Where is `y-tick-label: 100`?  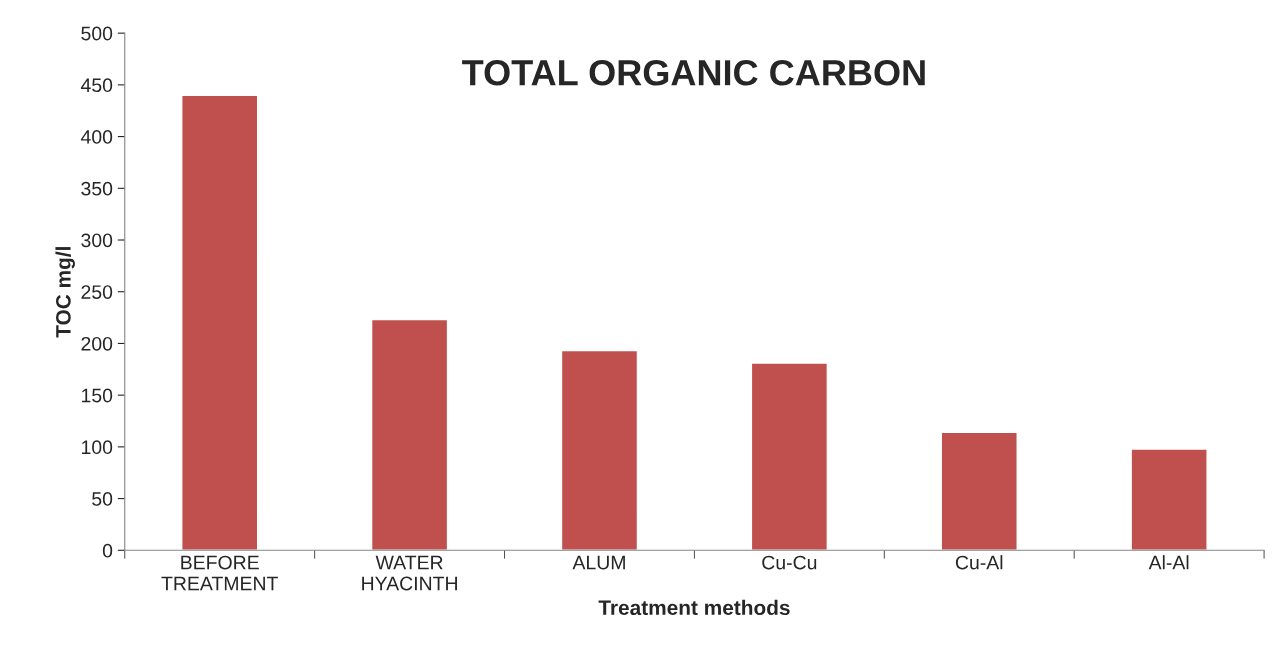 y-tick-label: 100 is located at coordinates (97, 447).